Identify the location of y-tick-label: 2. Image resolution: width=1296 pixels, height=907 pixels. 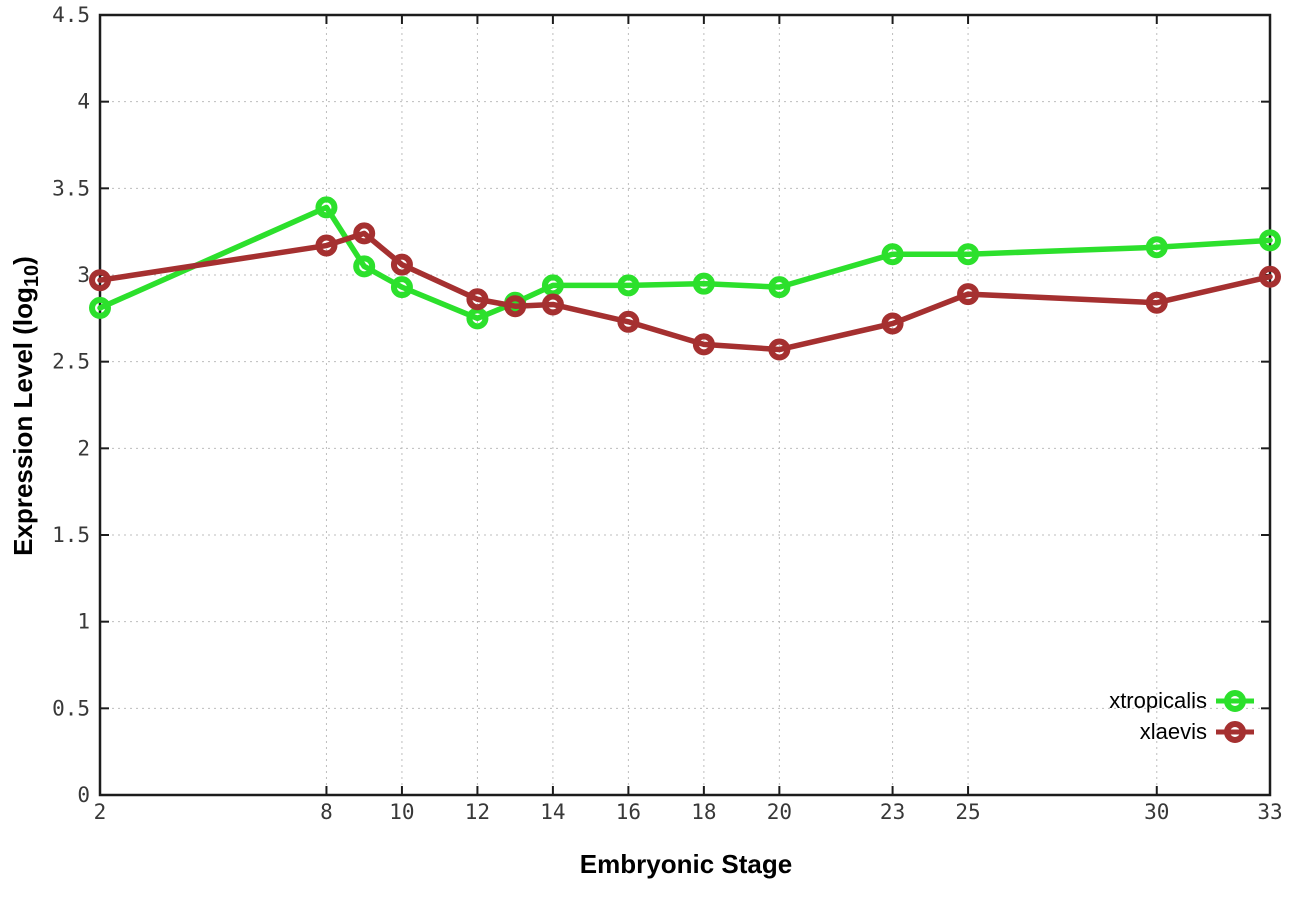
(83, 448).